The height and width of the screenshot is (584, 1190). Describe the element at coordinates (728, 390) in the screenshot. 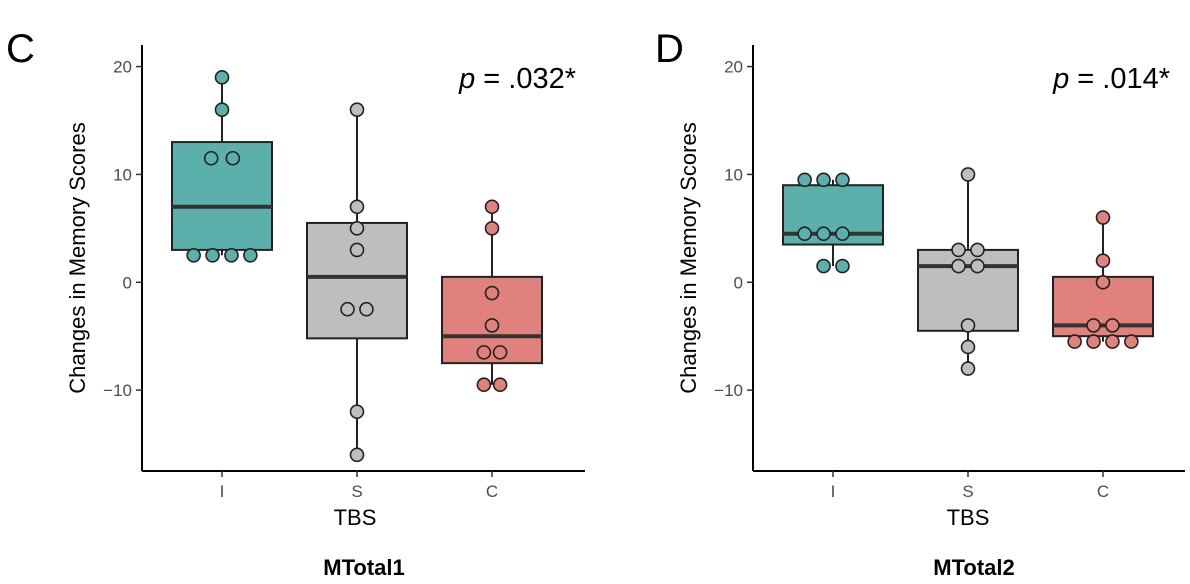

I see `y-tick-label-d: −10` at that location.